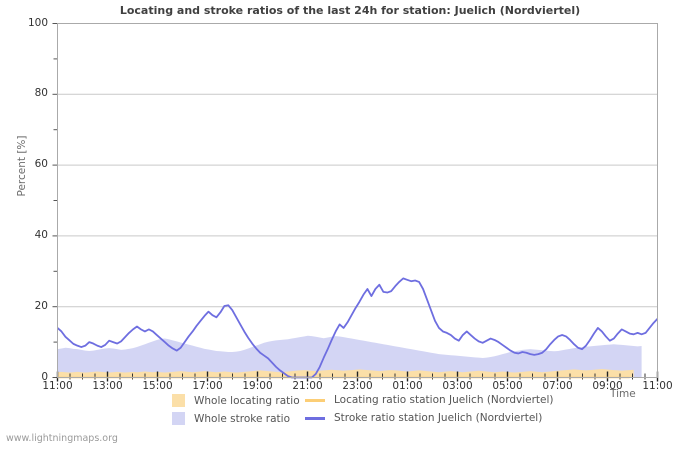 The width and height of the screenshot is (700, 450). I want to click on legend-item: Whole locating ratio, so click(236, 400).